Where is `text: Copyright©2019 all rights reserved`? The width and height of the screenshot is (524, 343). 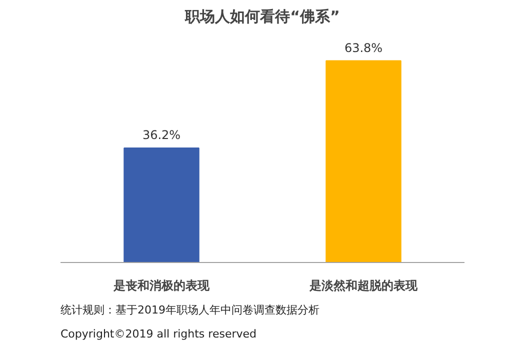 text: Copyright©2019 all rights reserved is located at coordinates (158, 334).